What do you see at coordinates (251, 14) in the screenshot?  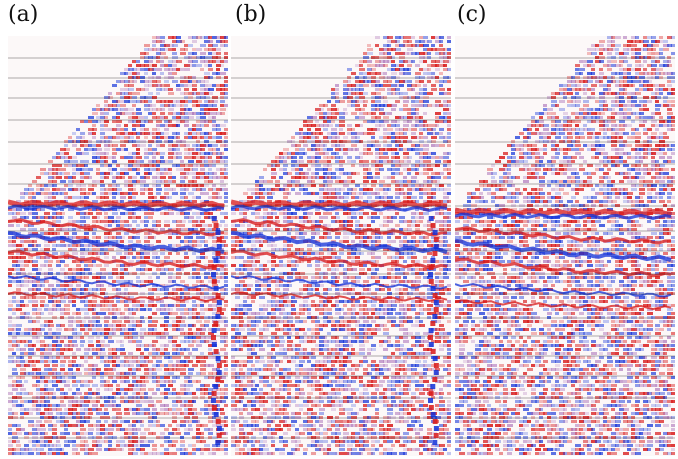 I see `panel-label-b: (b)` at bounding box center [251, 14].